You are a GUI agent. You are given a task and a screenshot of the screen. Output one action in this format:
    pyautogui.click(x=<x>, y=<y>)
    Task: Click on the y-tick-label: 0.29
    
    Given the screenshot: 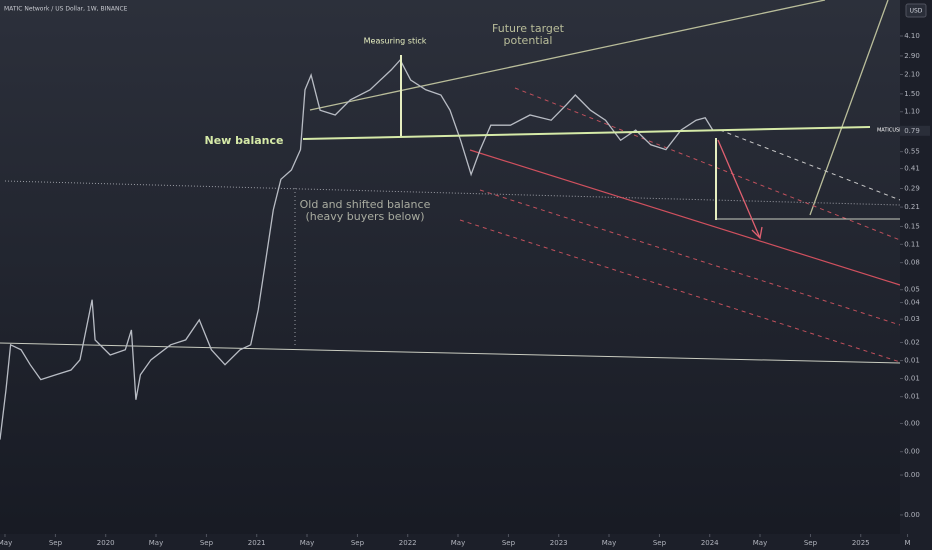 What is the action you would take?
    pyautogui.click(x=912, y=188)
    